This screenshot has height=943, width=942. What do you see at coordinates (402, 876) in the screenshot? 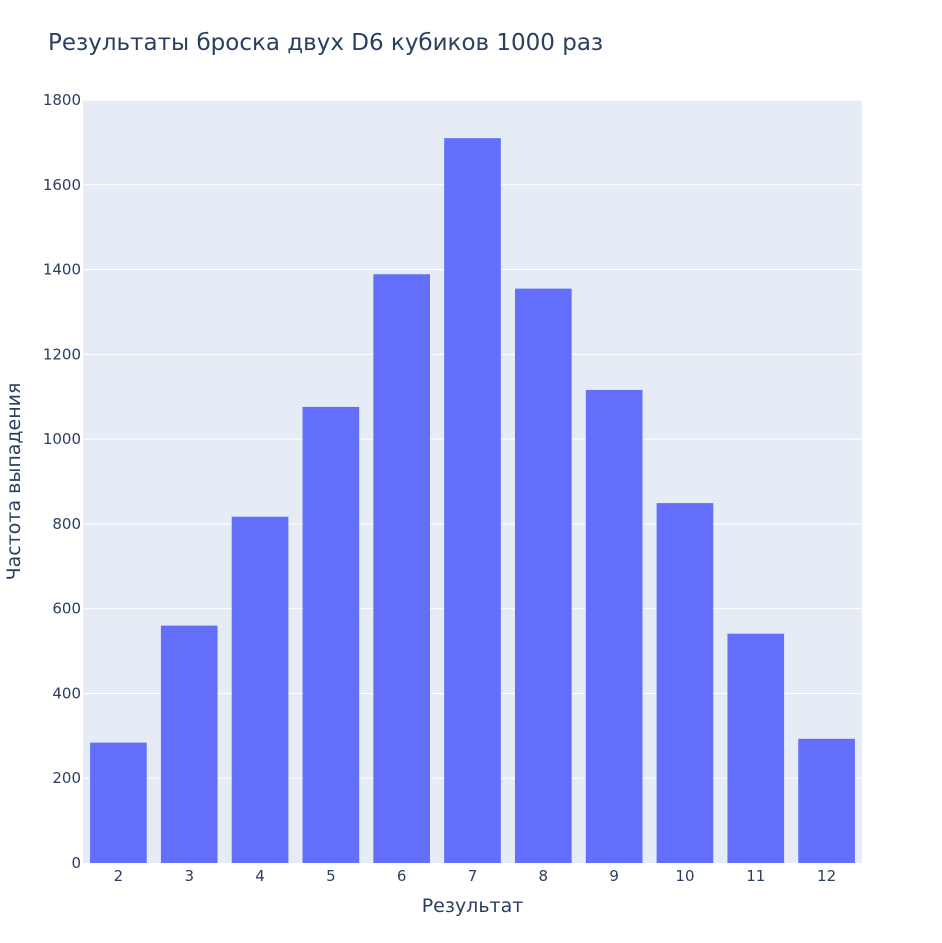
I see `x-tick-label: 6` at bounding box center [402, 876].